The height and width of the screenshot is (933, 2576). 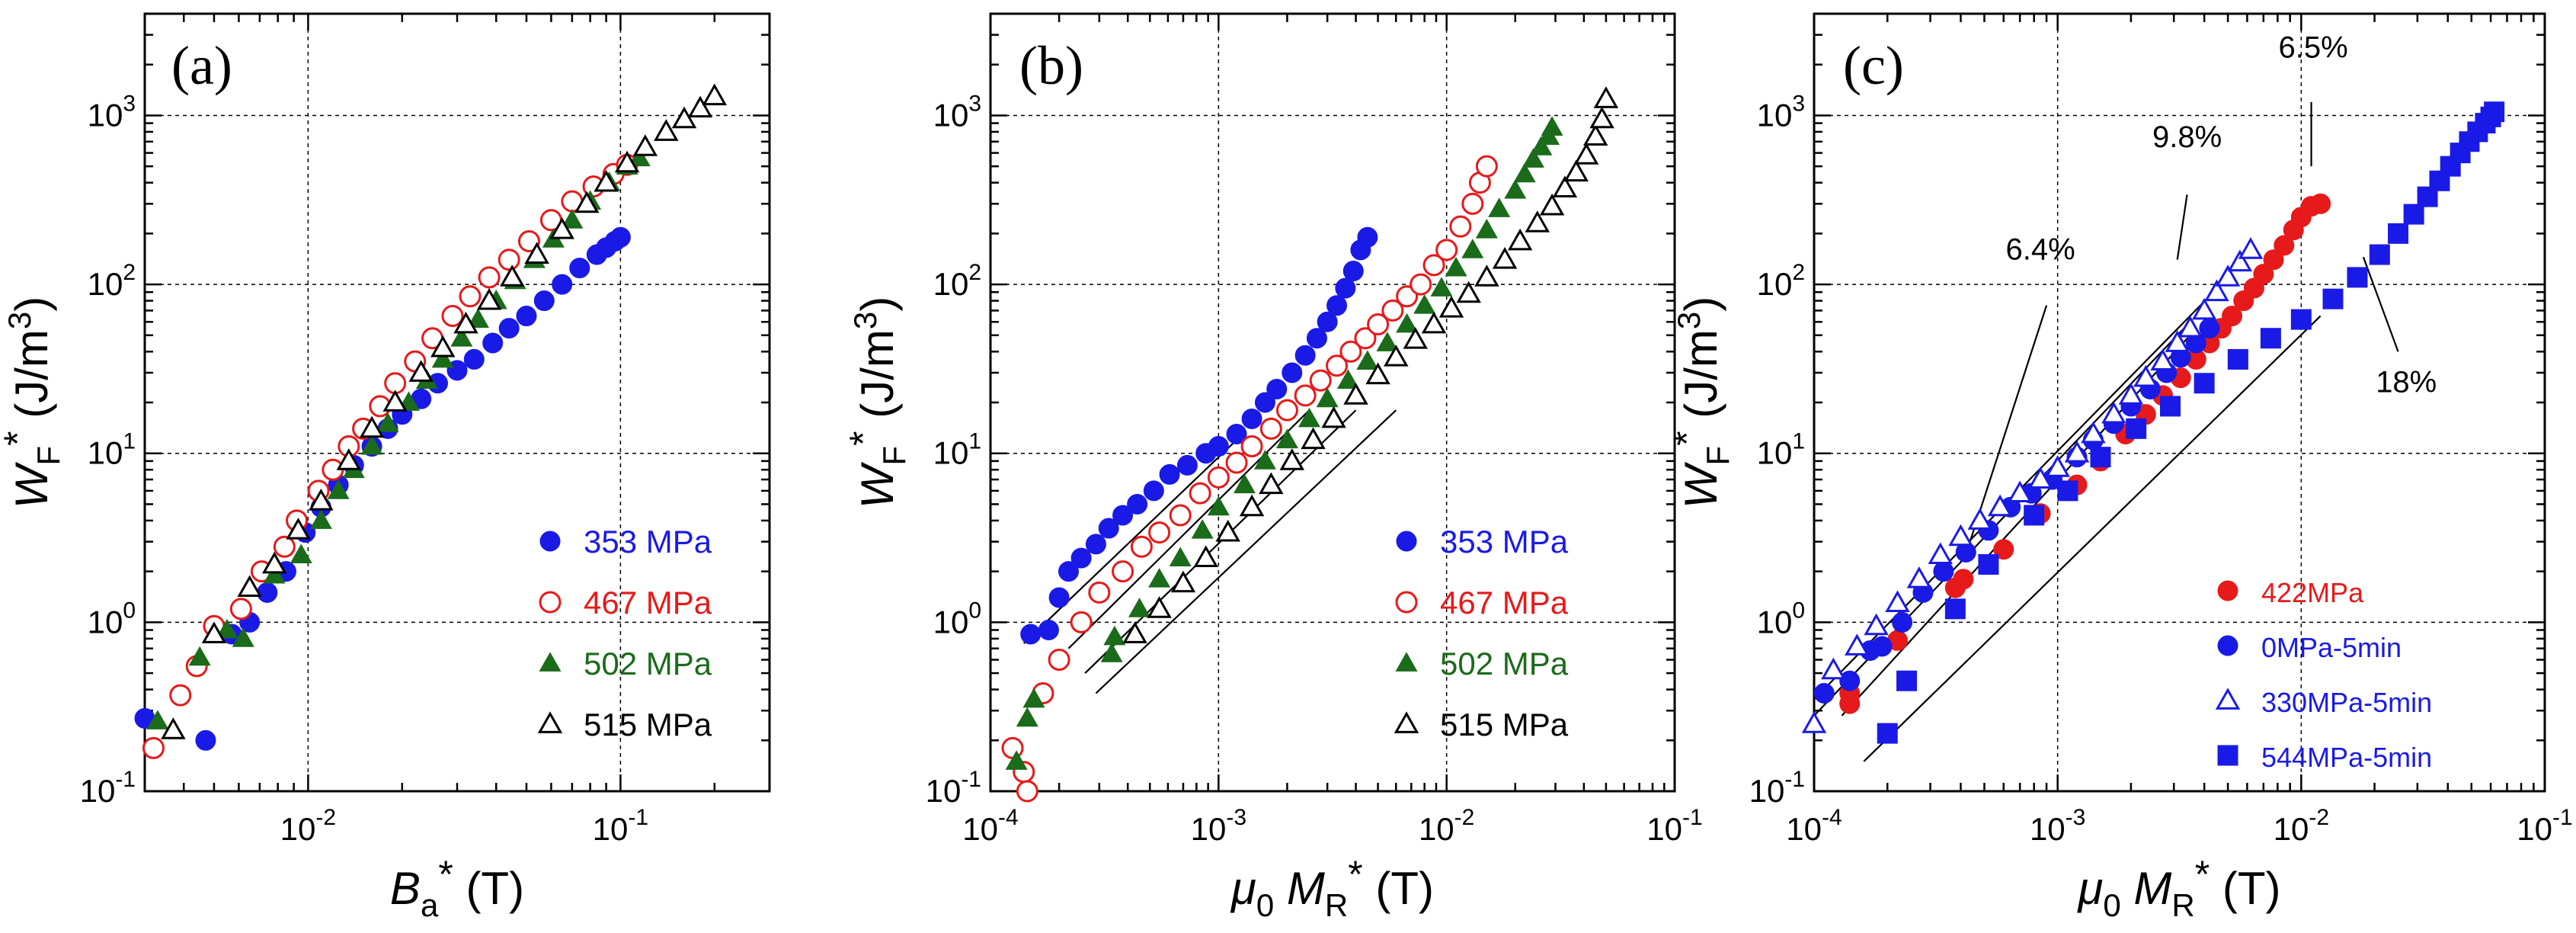 I want to click on x-tick-label: 10⁻⁴, so click(x=1814, y=826).